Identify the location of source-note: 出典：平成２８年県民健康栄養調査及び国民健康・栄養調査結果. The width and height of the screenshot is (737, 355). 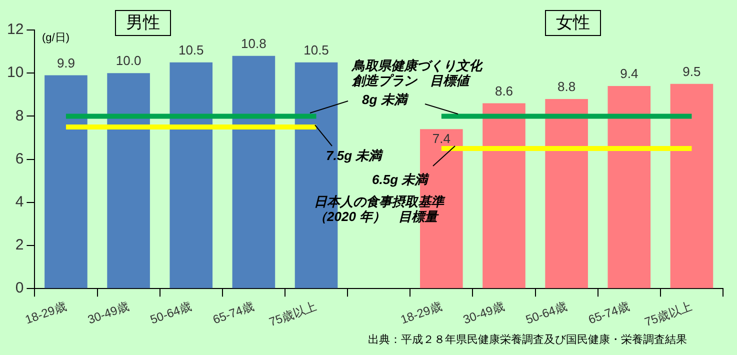
(527, 340).